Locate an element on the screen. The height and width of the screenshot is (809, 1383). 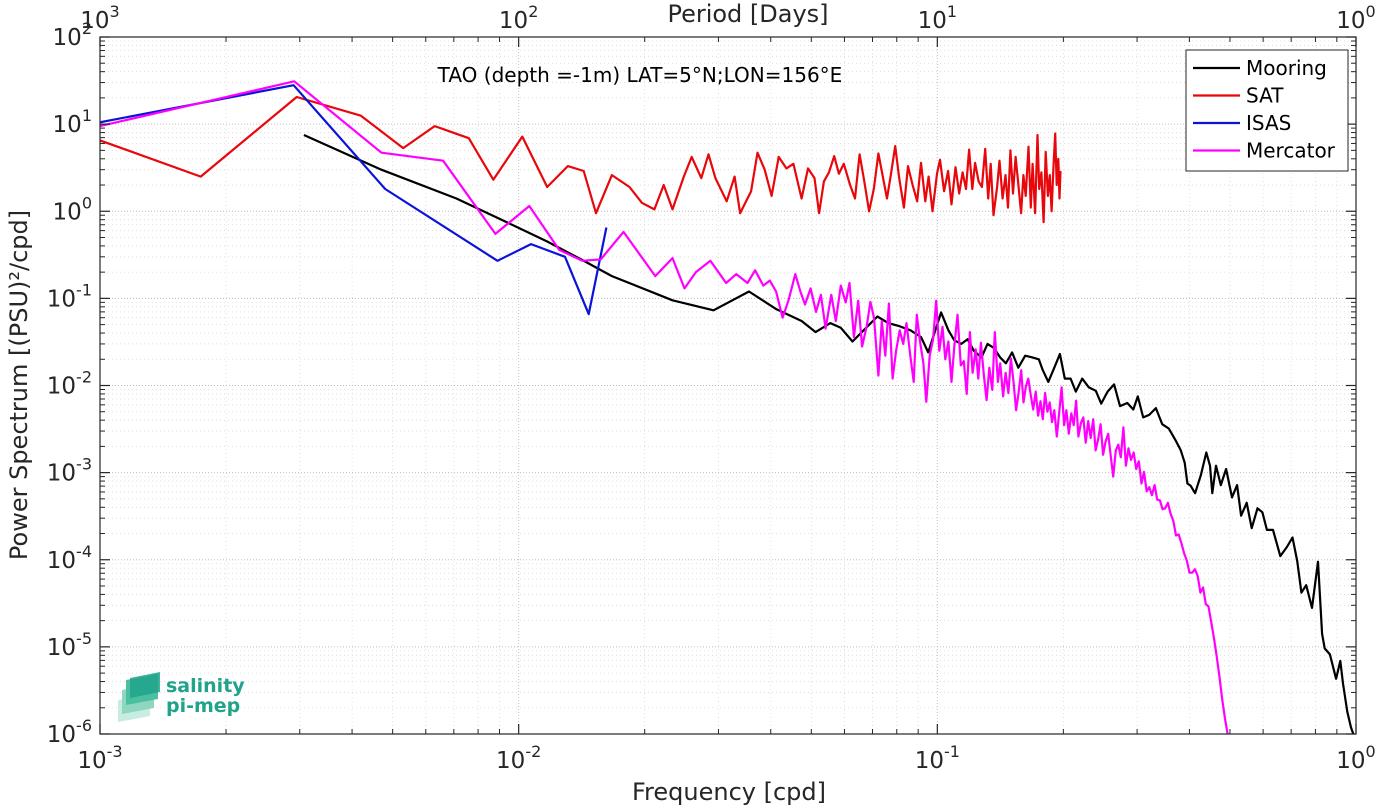
legend-label-isas: ISAS is located at coordinates (1268, 123).